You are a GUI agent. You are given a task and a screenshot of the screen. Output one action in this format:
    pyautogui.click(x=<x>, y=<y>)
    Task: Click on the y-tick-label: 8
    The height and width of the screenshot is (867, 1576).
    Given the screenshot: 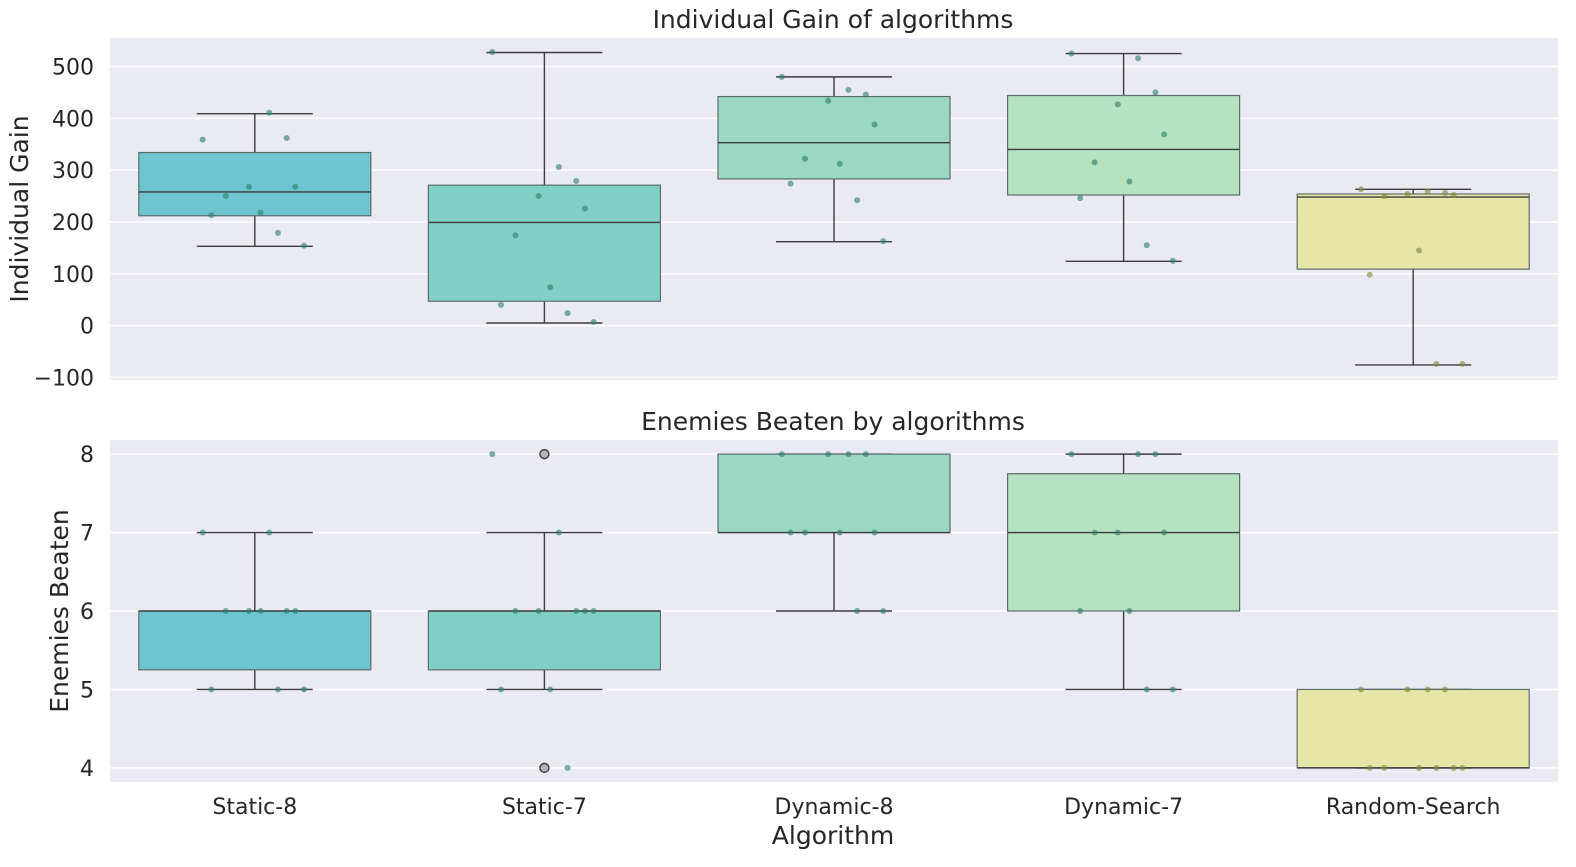 What is the action you would take?
    pyautogui.click(x=87, y=455)
    